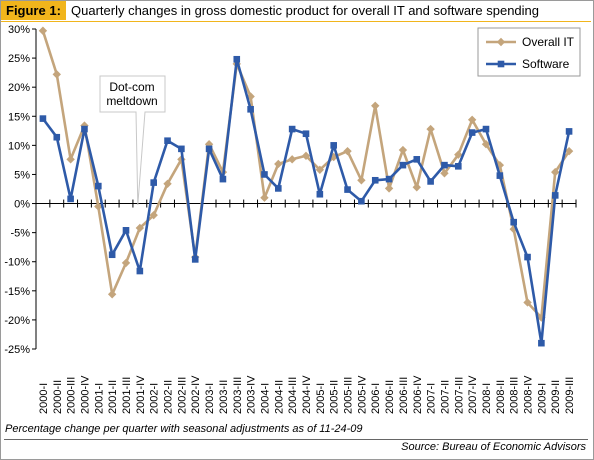 This screenshot has height=460, width=594. I want to click on x-tick-label: 2008-III, so click(515, 395).